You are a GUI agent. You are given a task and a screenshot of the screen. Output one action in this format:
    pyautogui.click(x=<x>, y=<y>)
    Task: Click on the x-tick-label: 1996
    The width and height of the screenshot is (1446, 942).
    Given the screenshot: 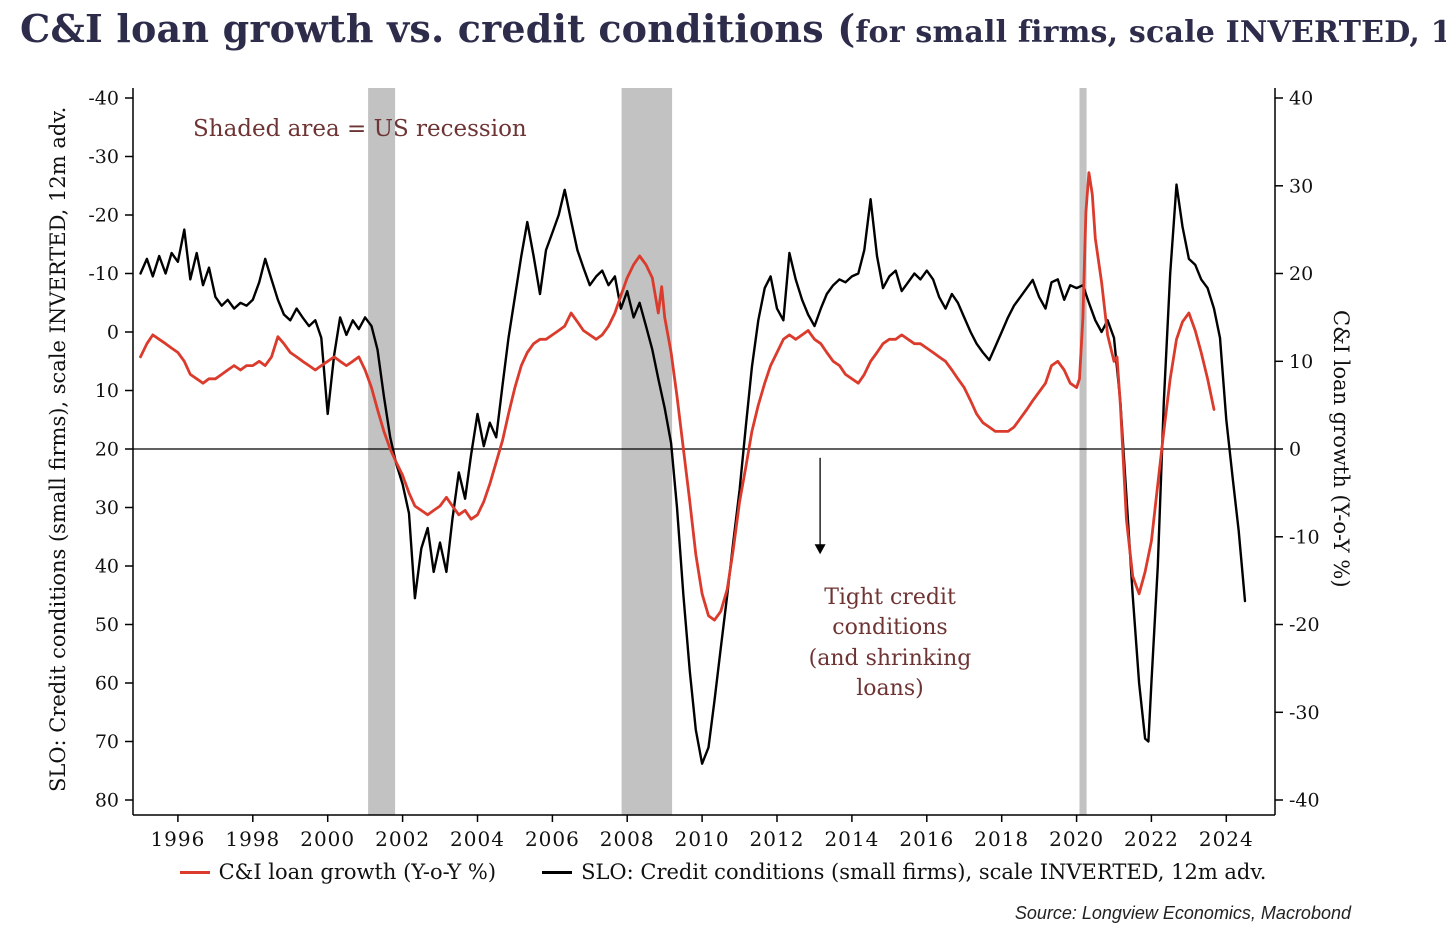 What is the action you would take?
    pyautogui.click(x=177, y=839)
    